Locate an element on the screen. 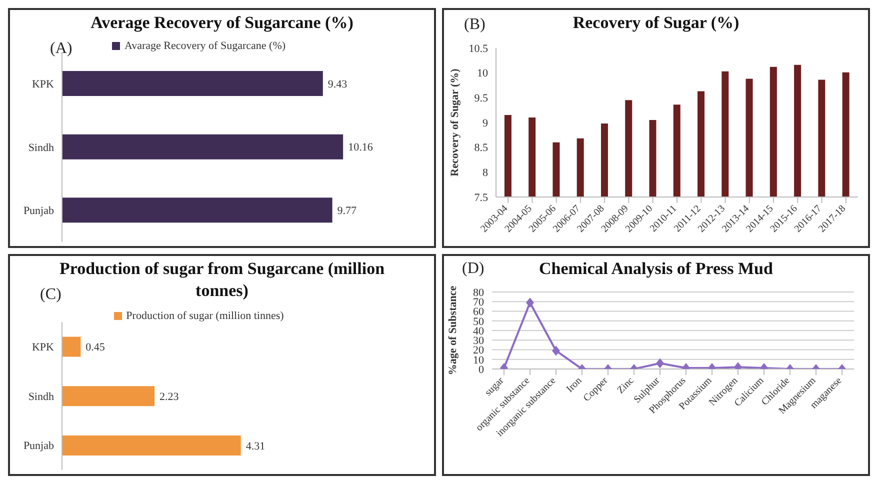 The width and height of the screenshot is (877, 482). y-tick-label: 70 is located at coordinates (478, 302).